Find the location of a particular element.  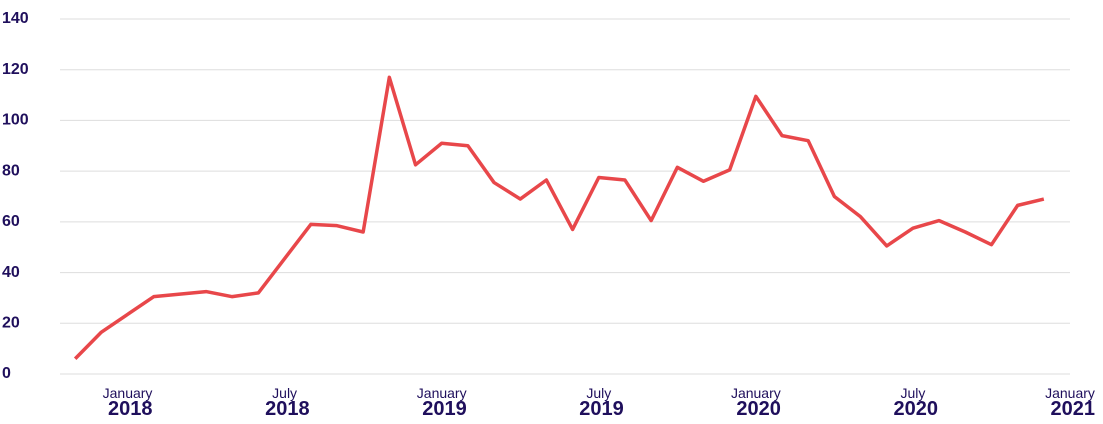

y-tick-label: 0 is located at coordinates (6, 373).